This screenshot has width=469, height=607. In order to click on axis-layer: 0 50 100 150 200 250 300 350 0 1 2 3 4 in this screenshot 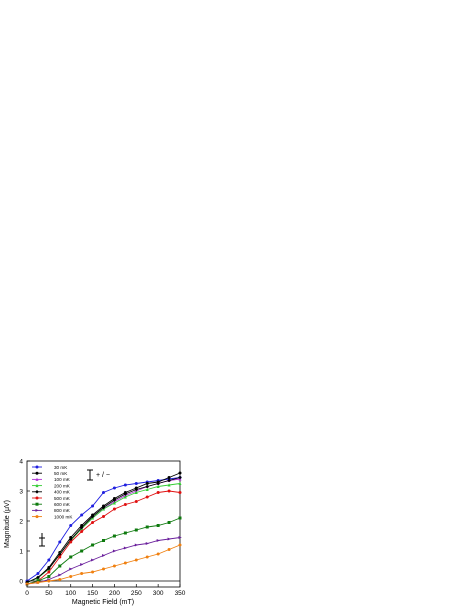, I will do `click(102, 527)`.